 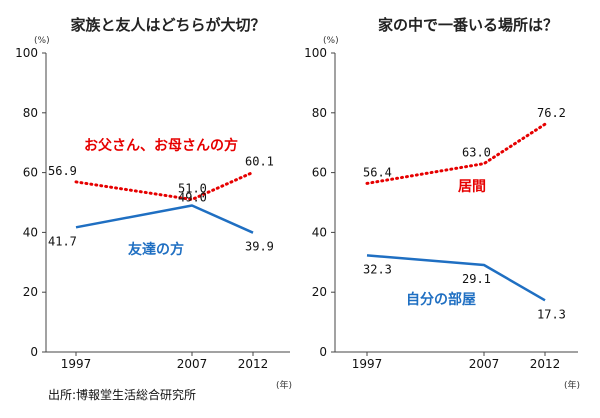 I want to click on data-label: 17.3, so click(x=551, y=314).